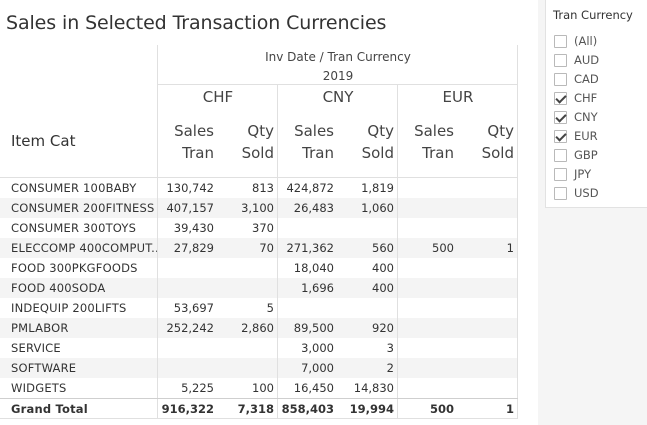  What do you see at coordinates (373, 388) in the screenshot?
I see `qty-sold-cell: 14,830` at bounding box center [373, 388].